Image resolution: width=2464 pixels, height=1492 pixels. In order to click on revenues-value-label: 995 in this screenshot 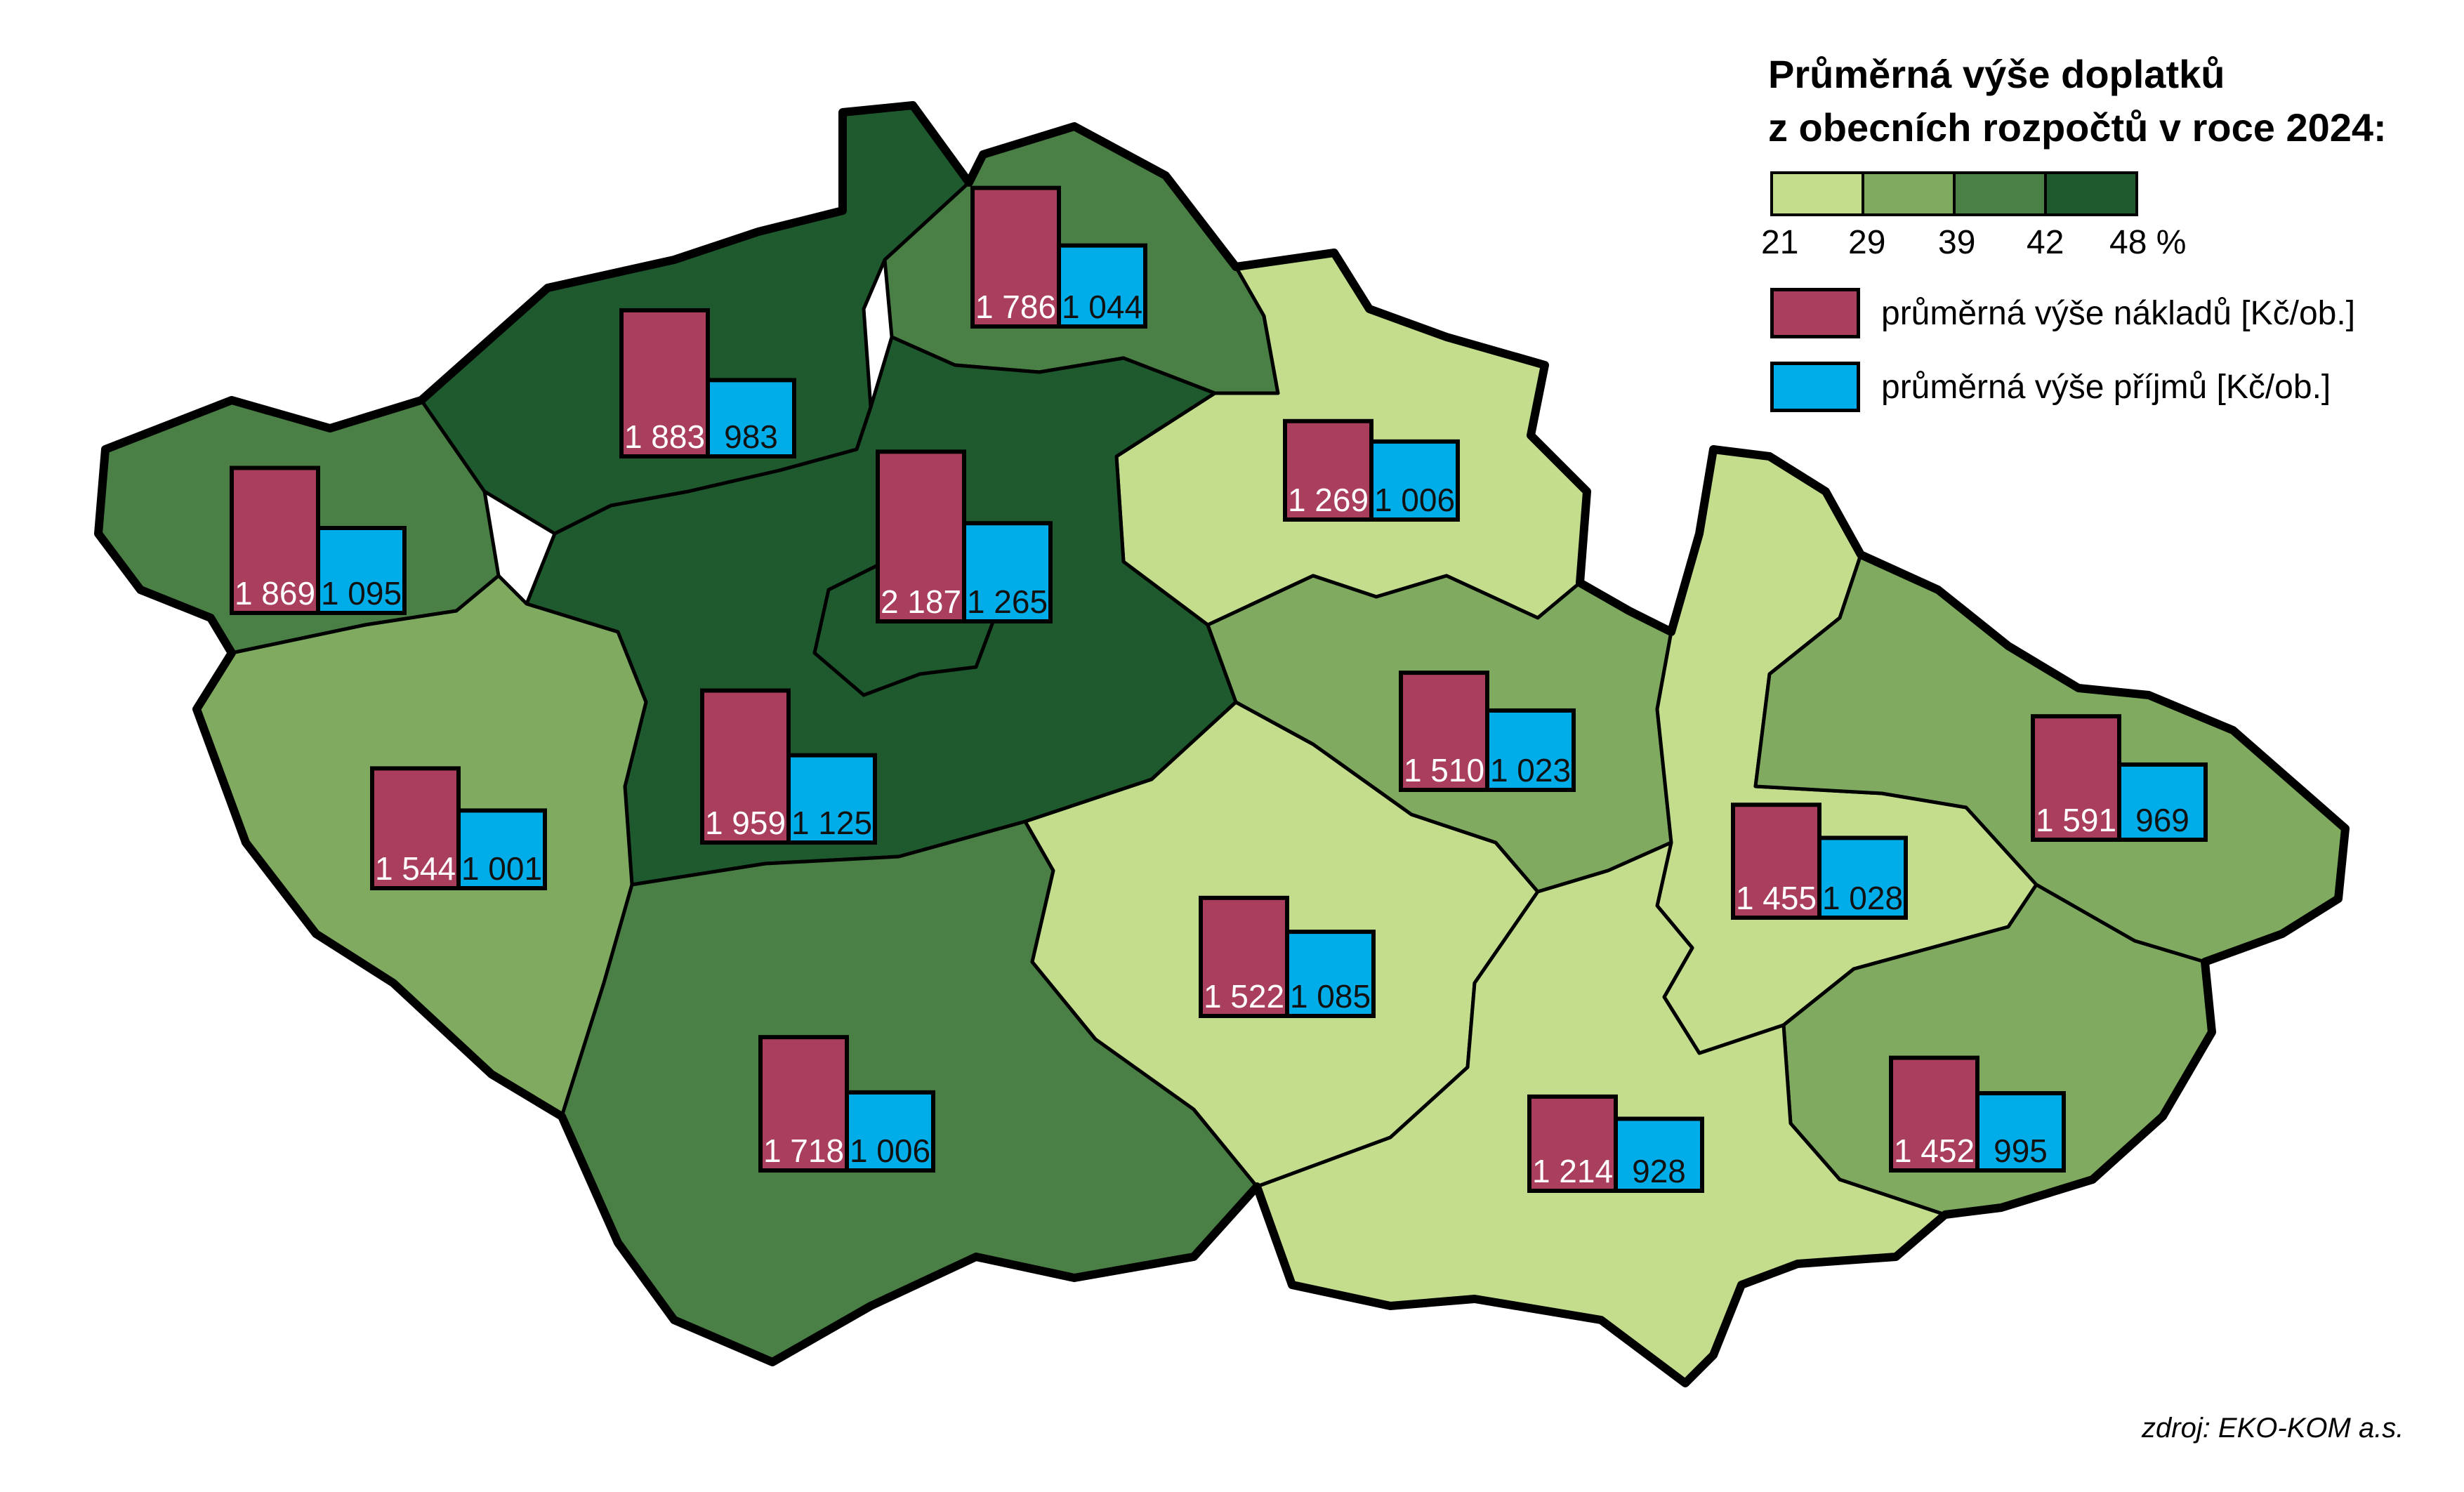, I will do `click(2021, 1151)`.